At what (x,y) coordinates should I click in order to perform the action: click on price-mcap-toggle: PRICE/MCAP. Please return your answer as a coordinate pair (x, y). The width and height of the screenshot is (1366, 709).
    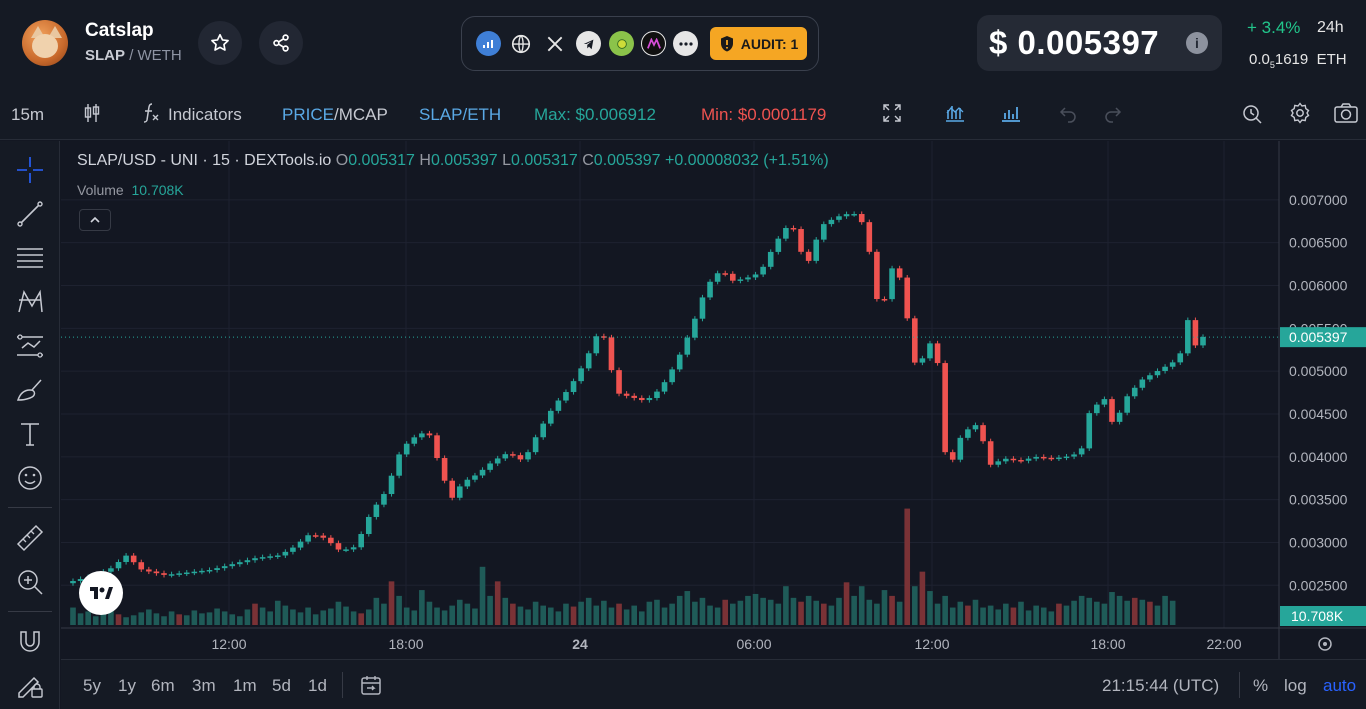
    Looking at the image, I should click on (335, 114).